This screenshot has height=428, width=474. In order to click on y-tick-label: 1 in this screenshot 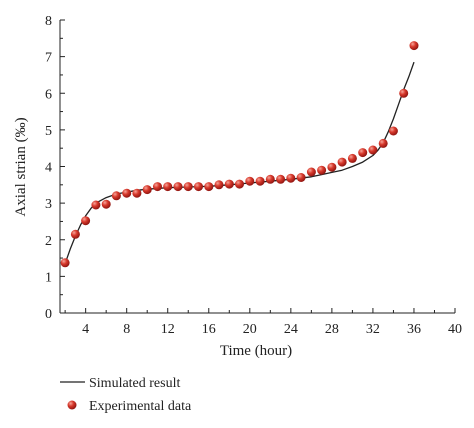, I will do `click(48, 277)`.